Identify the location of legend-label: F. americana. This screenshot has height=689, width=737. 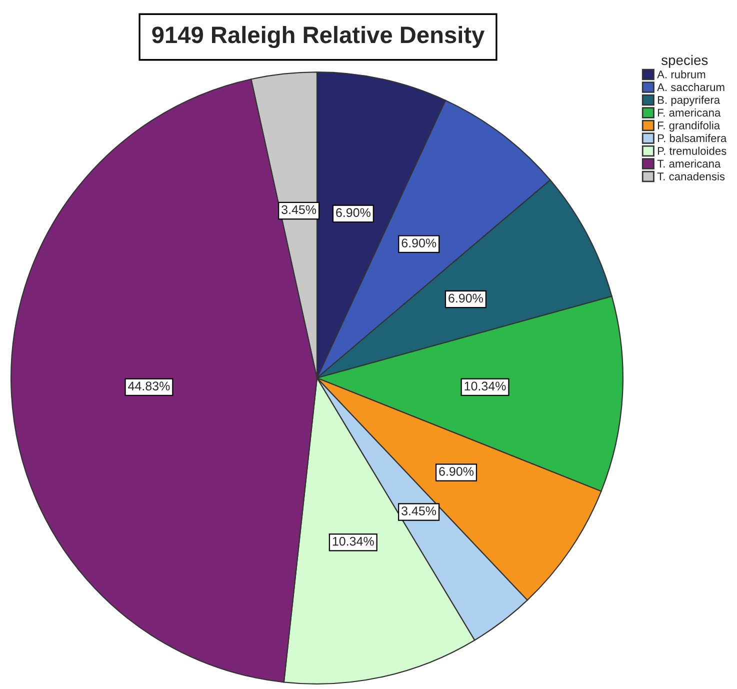
(689, 112).